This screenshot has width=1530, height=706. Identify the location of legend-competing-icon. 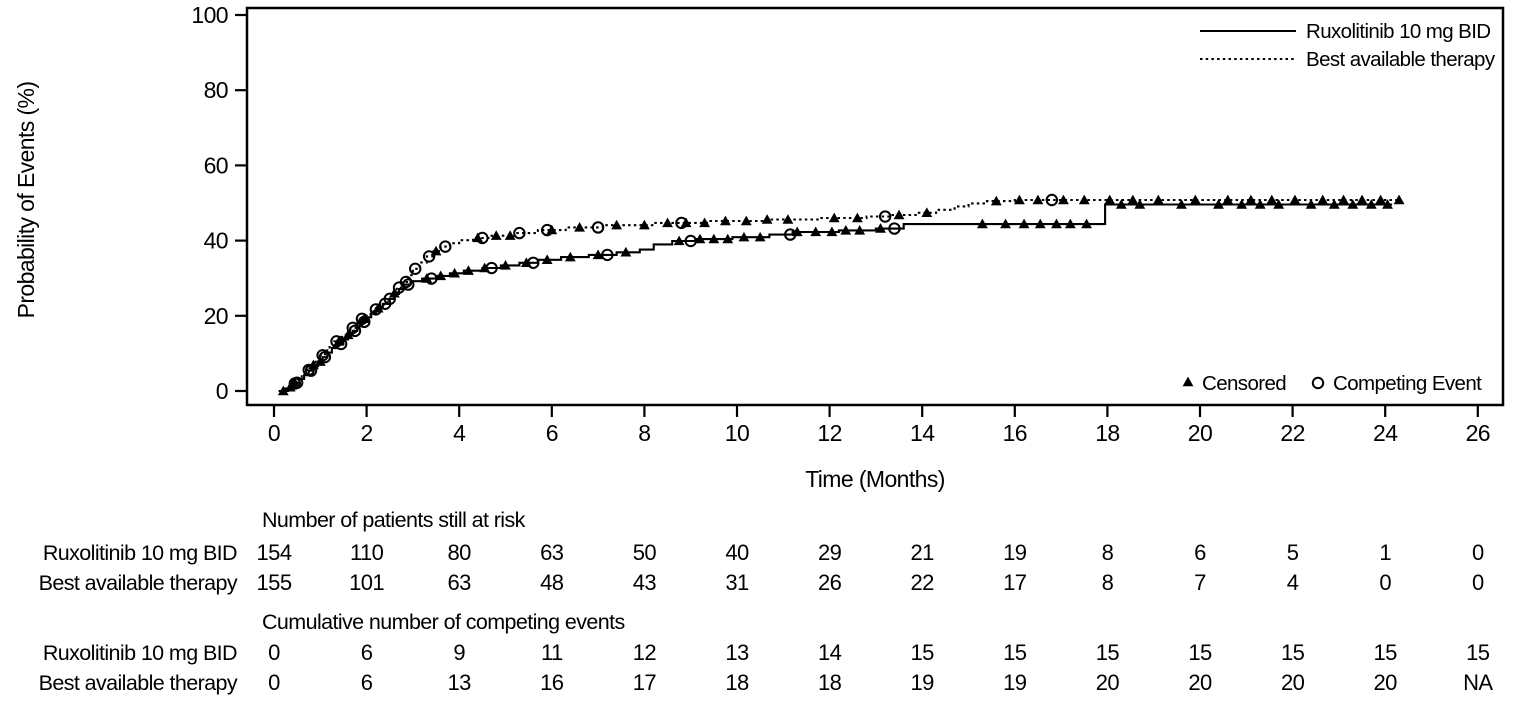
(1318, 383).